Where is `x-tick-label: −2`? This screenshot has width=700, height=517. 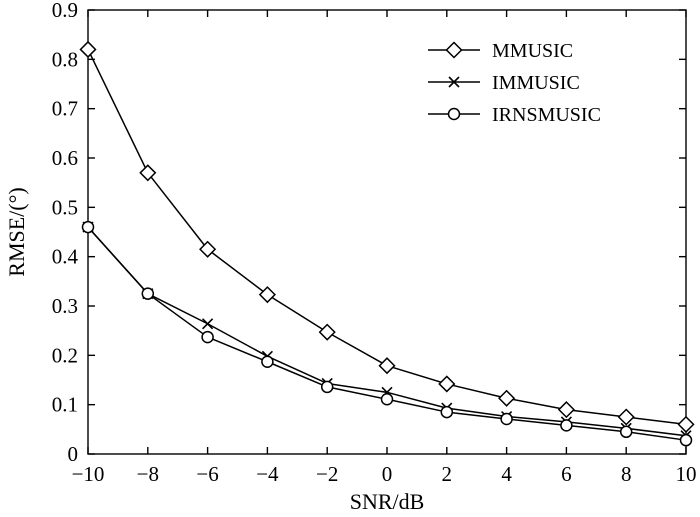
x-tick-label: −2 is located at coordinates (327, 474).